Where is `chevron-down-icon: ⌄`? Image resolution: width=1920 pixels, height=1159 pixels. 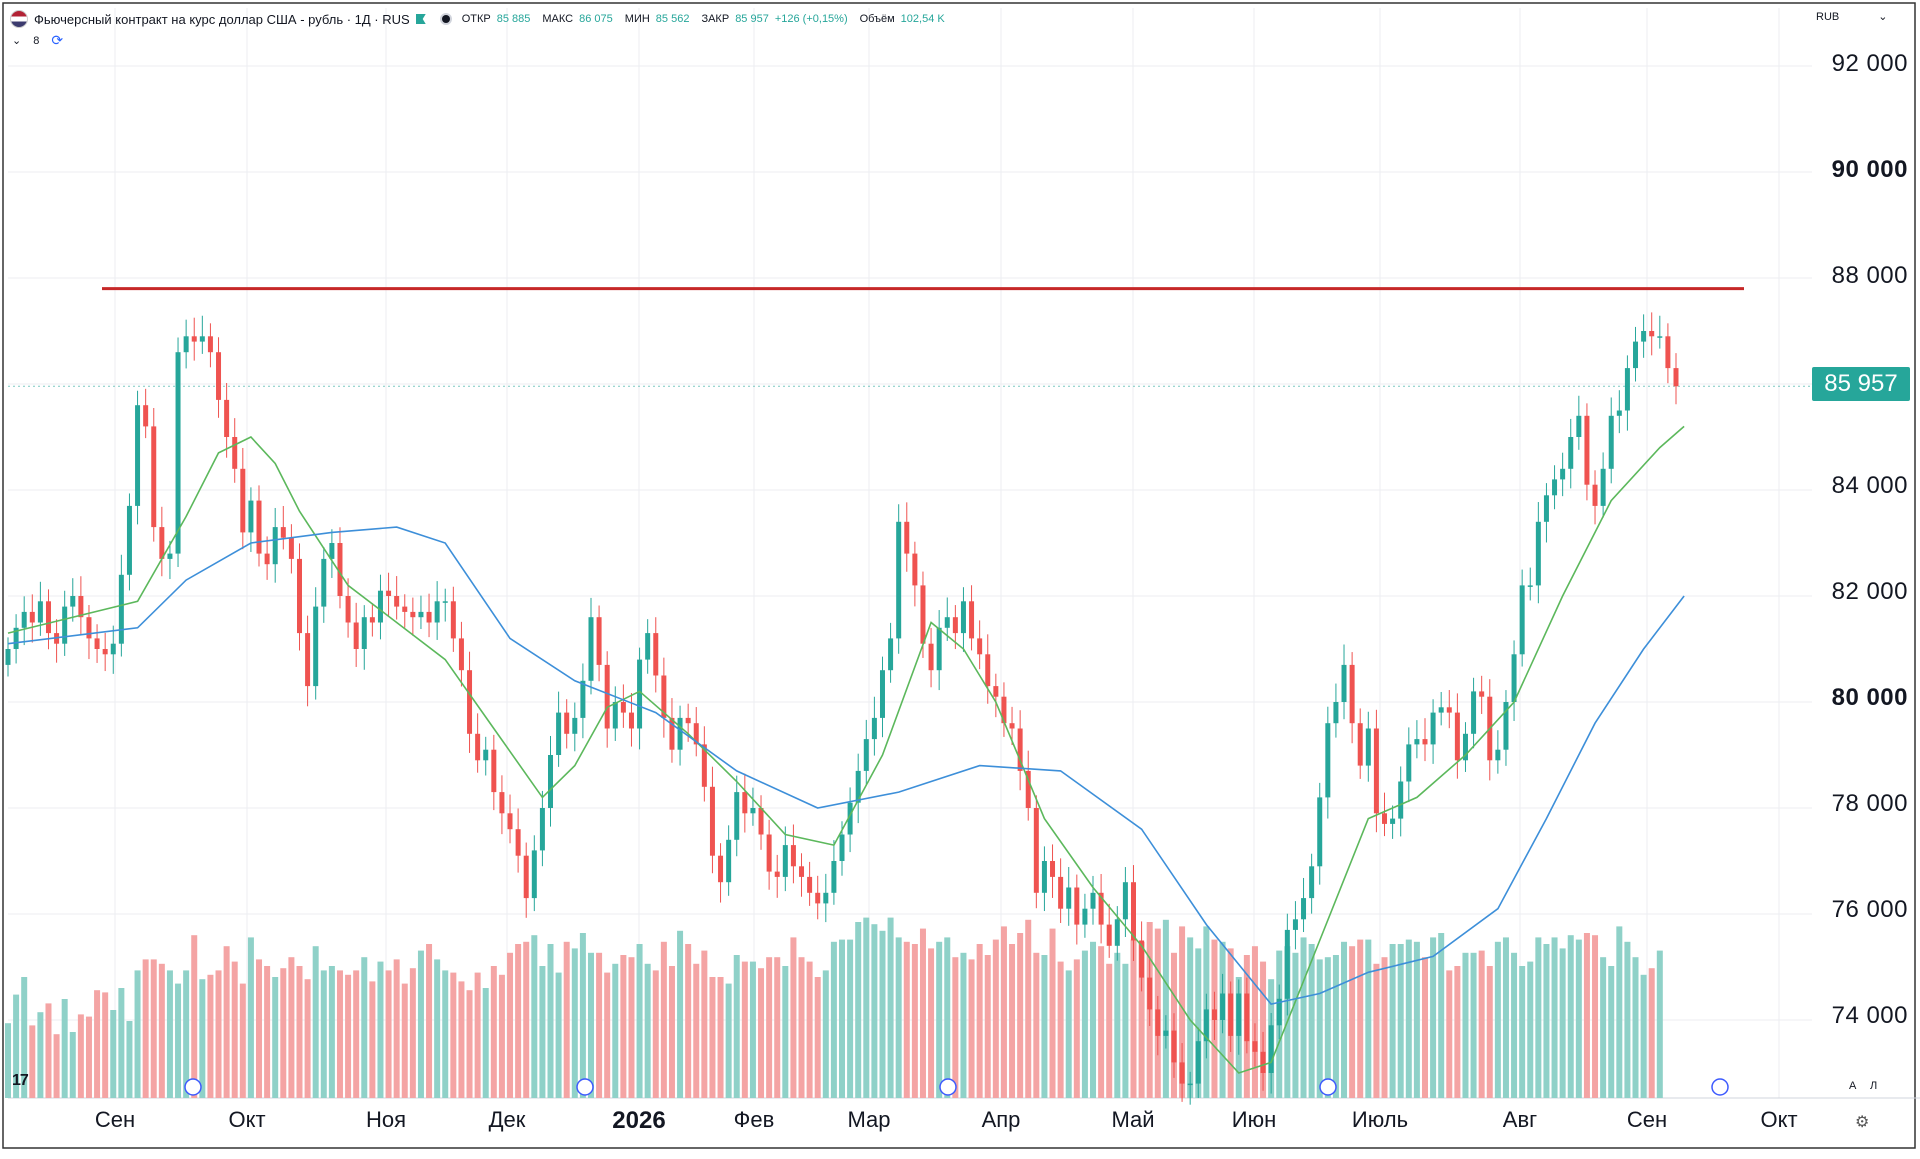 chevron-down-icon: ⌄ is located at coordinates (17, 41).